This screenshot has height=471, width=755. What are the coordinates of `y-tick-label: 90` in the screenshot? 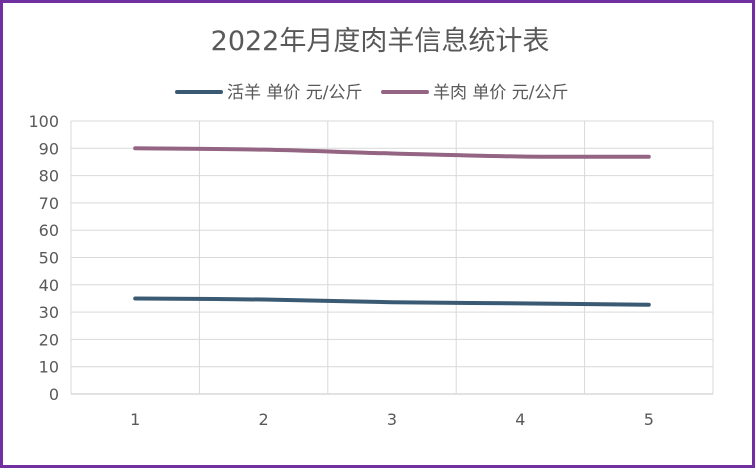 It's located at (49, 148).